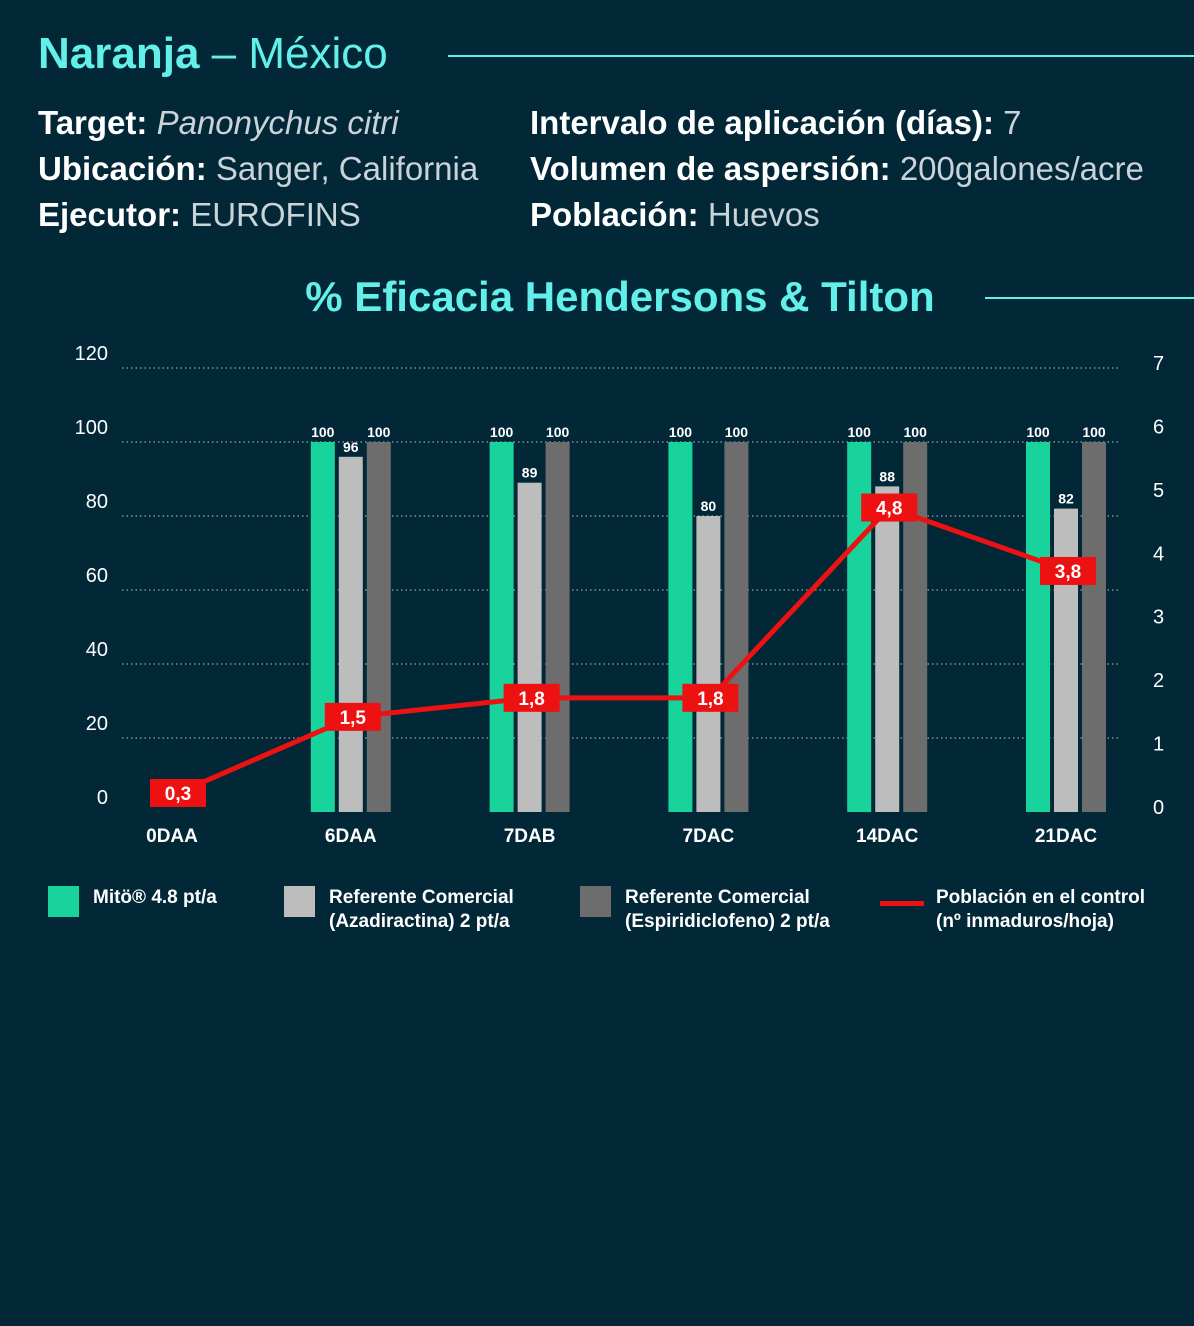  What do you see at coordinates (1158, 491) in the screenshot?
I see `y2-tick-label: 5` at bounding box center [1158, 491].